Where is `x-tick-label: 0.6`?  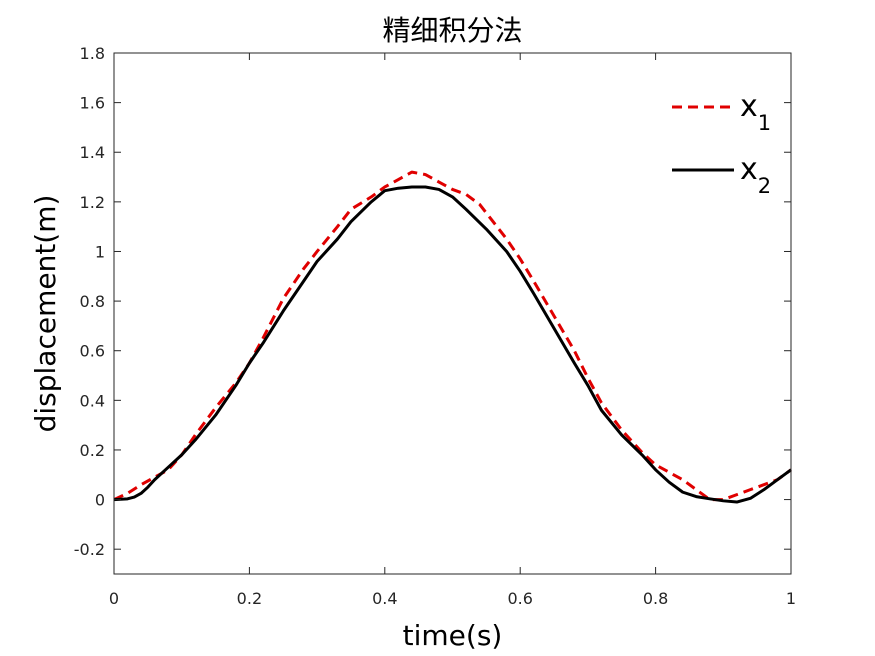
x-tick-label: 0.6 is located at coordinates (519, 598).